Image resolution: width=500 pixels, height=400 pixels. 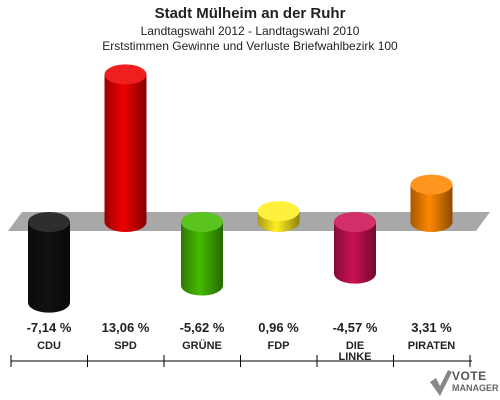 I want to click on vote-manager-logo: VOTE MANAGER, so click(x=464, y=383).